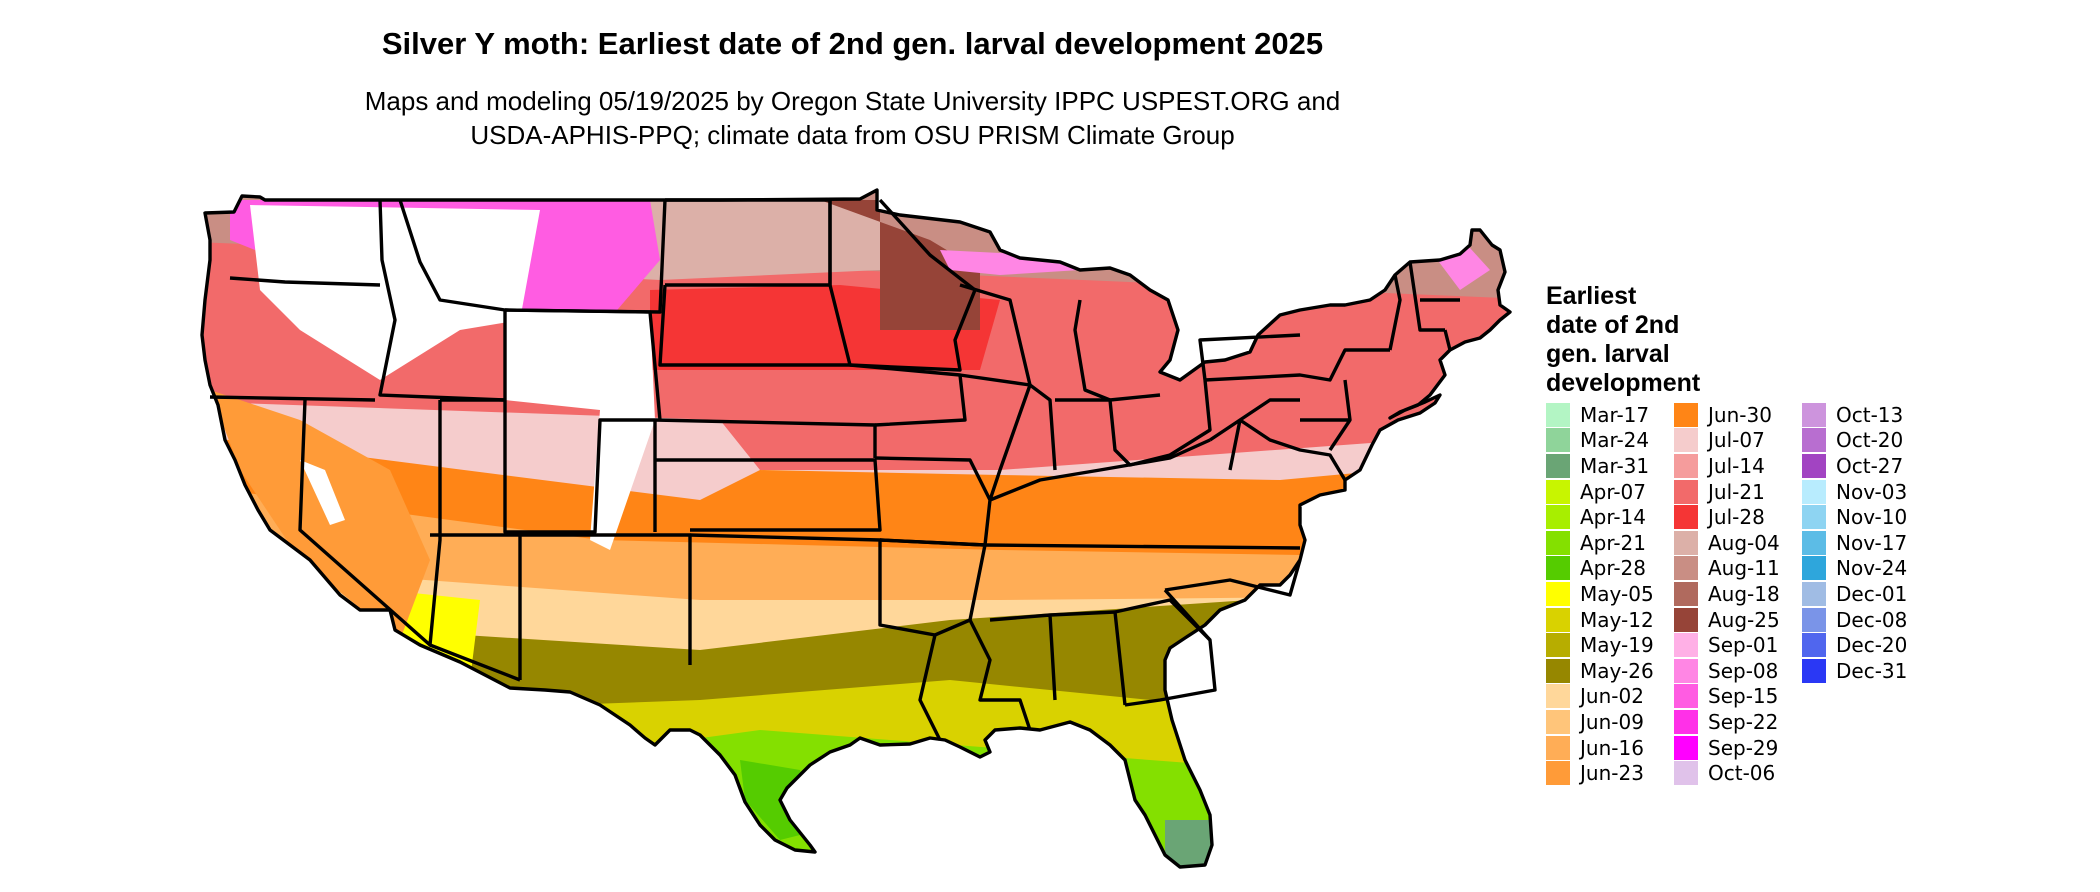  I want to click on legend-label: Jul-07, so click(1736, 440).